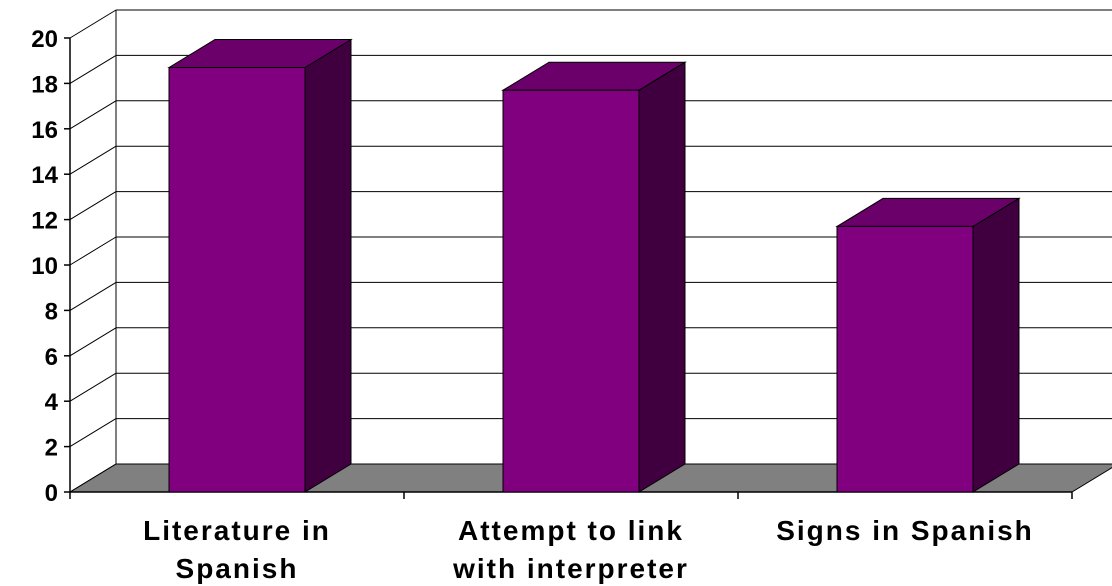 This screenshot has height=586, width=1112. I want to click on x-tick-label-line: Attempt to link, so click(571, 530).